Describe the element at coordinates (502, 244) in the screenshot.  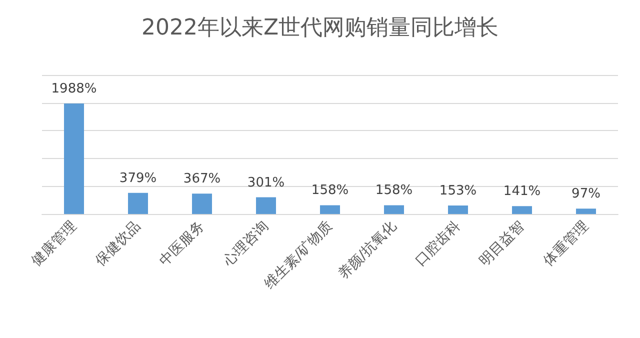
I see `x-tick-label: 明目益智` at that location.